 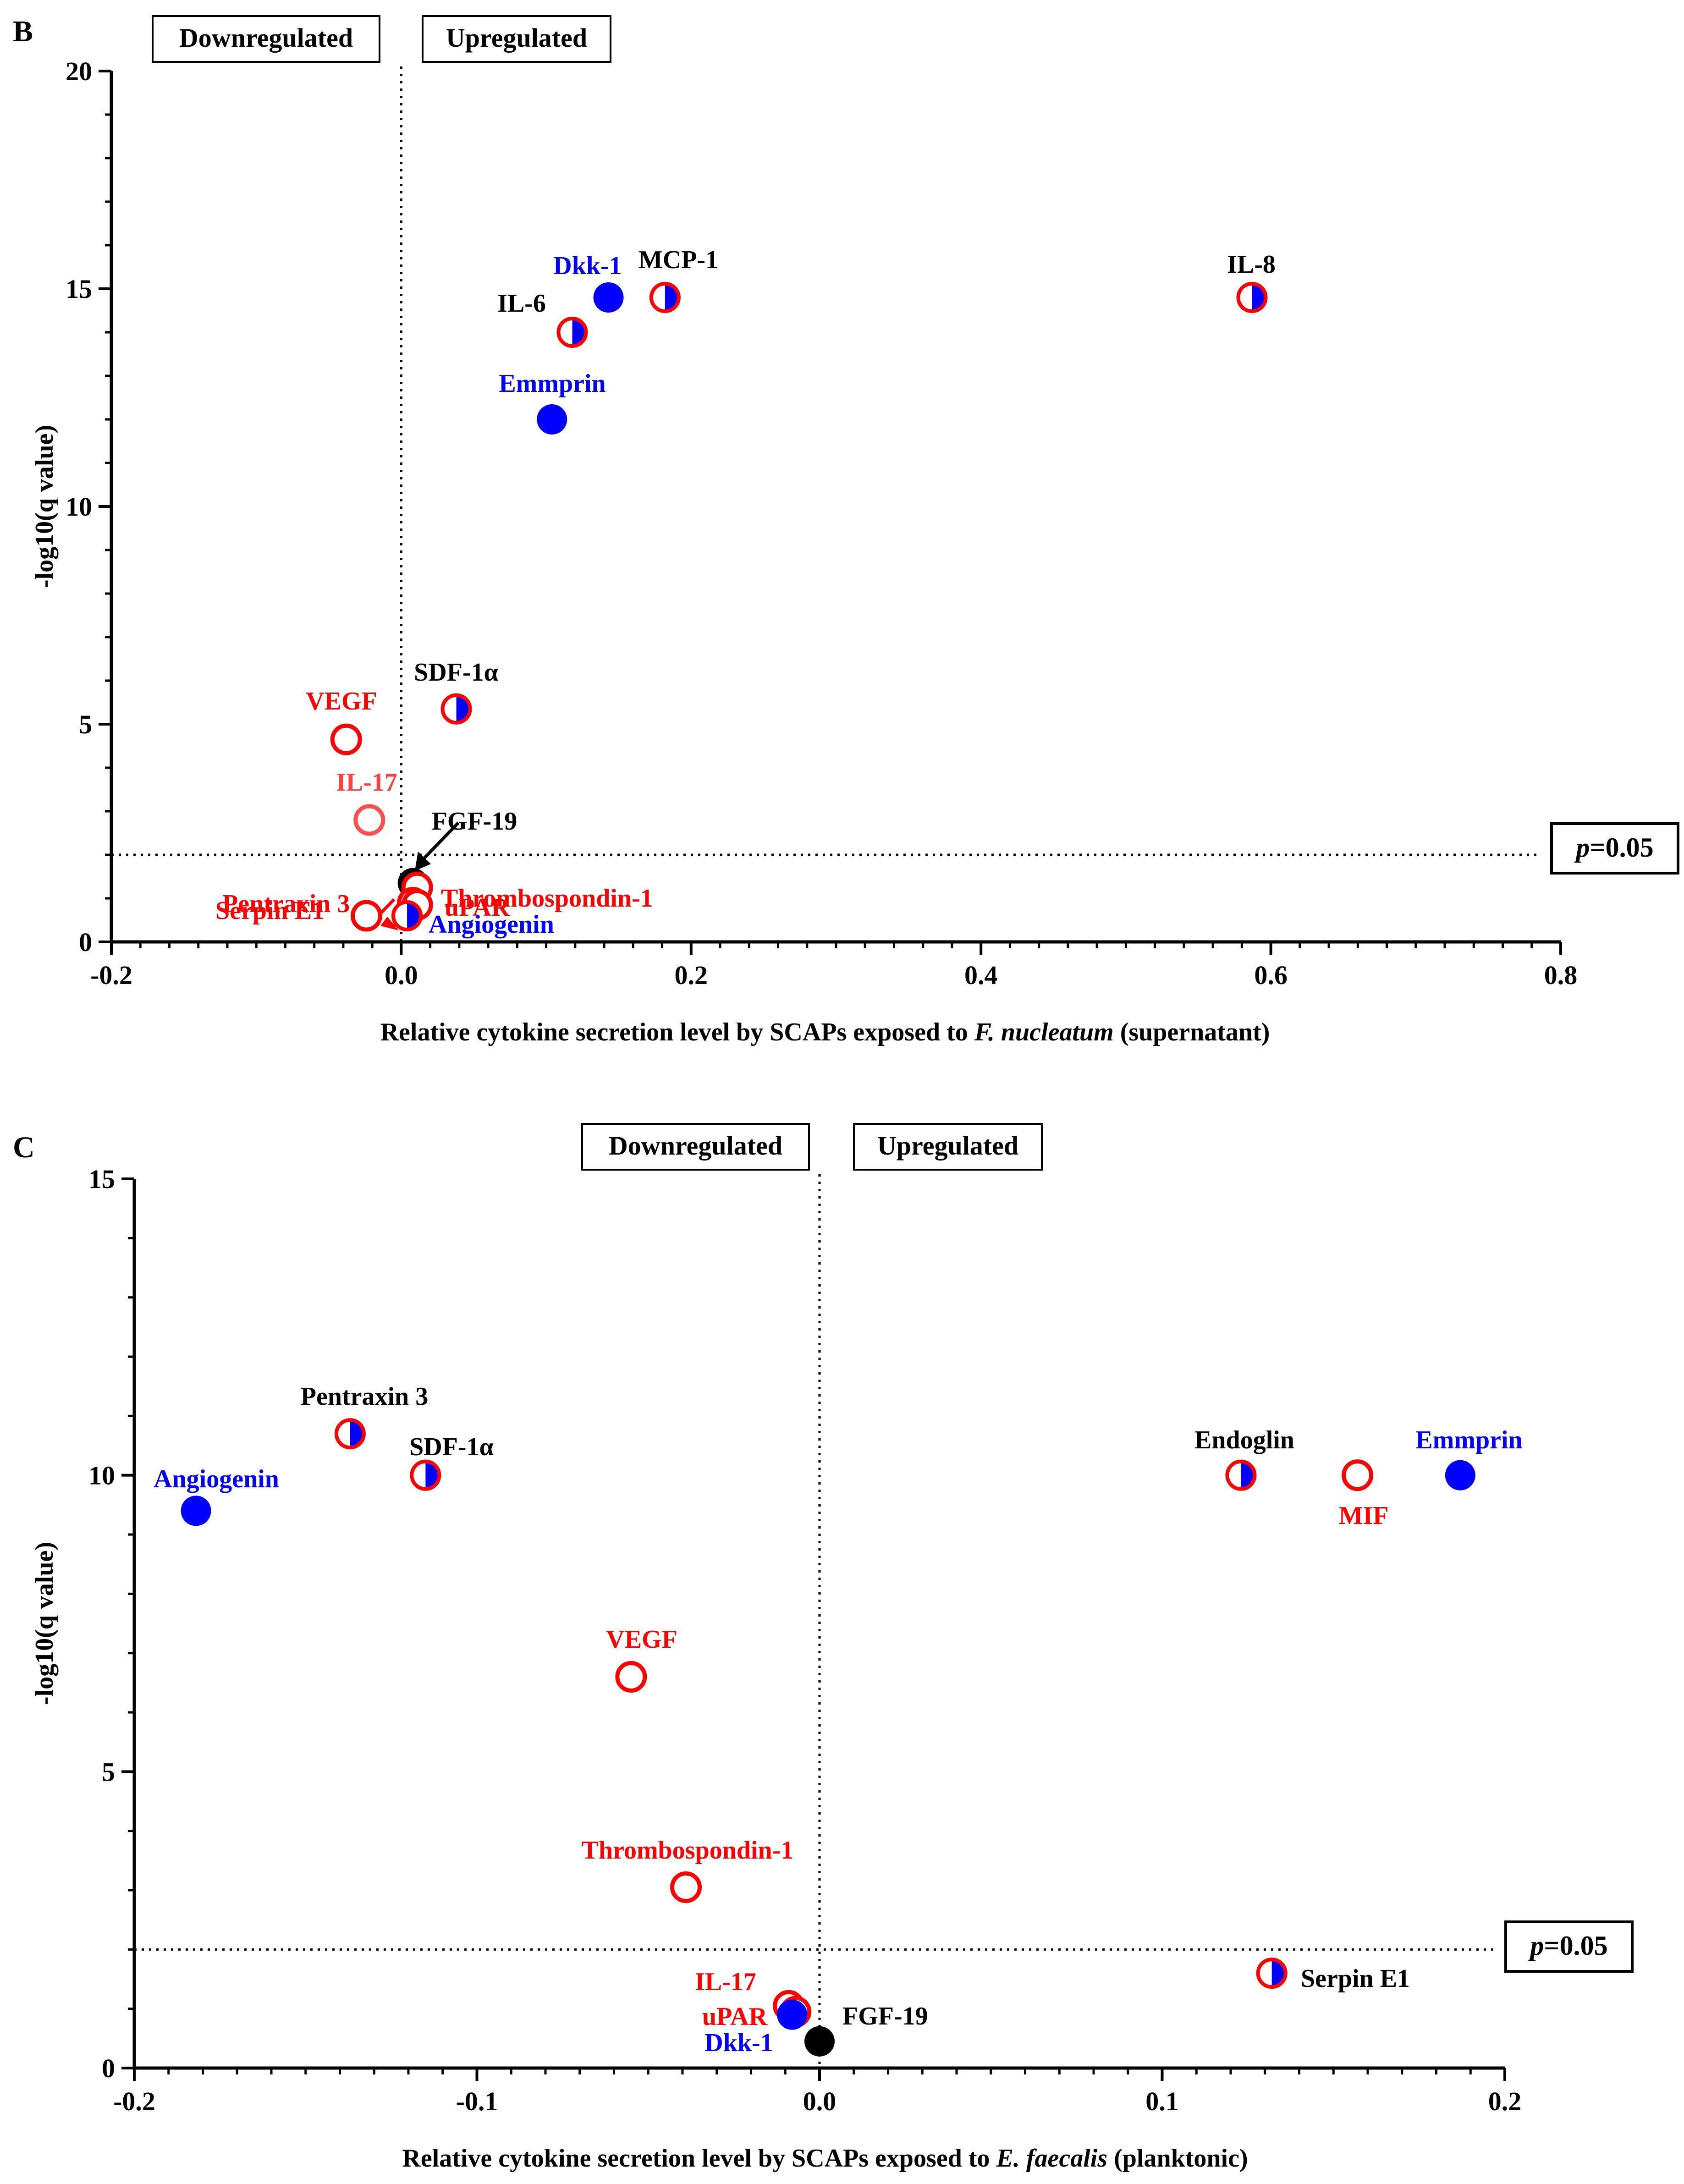 What do you see at coordinates (678, 260) in the screenshot?
I see `point-label: MCP-1` at bounding box center [678, 260].